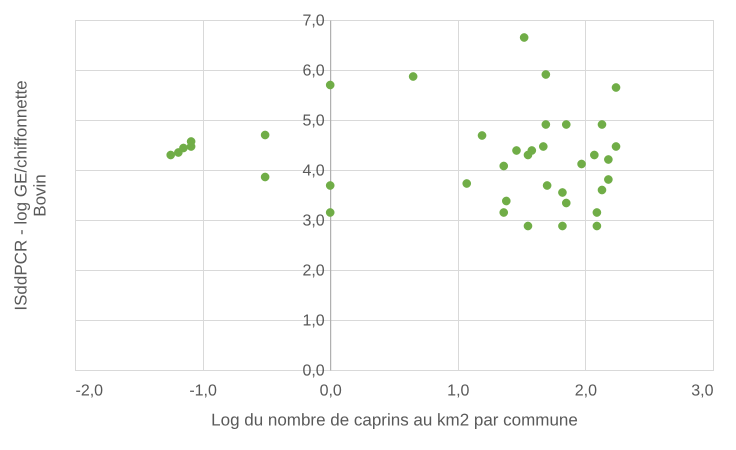 The image size is (736, 450). Describe the element at coordinates (313, 221) in the screenshot. I see `y-tick-label: 3,0` at that location.